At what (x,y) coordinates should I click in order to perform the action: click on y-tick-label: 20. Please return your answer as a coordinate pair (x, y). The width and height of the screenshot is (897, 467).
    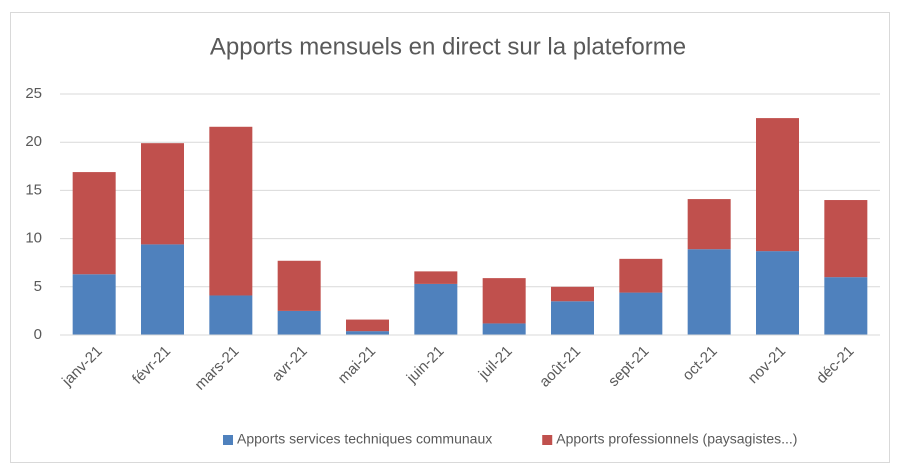
    Looking at the image, I should click on (33, 141).